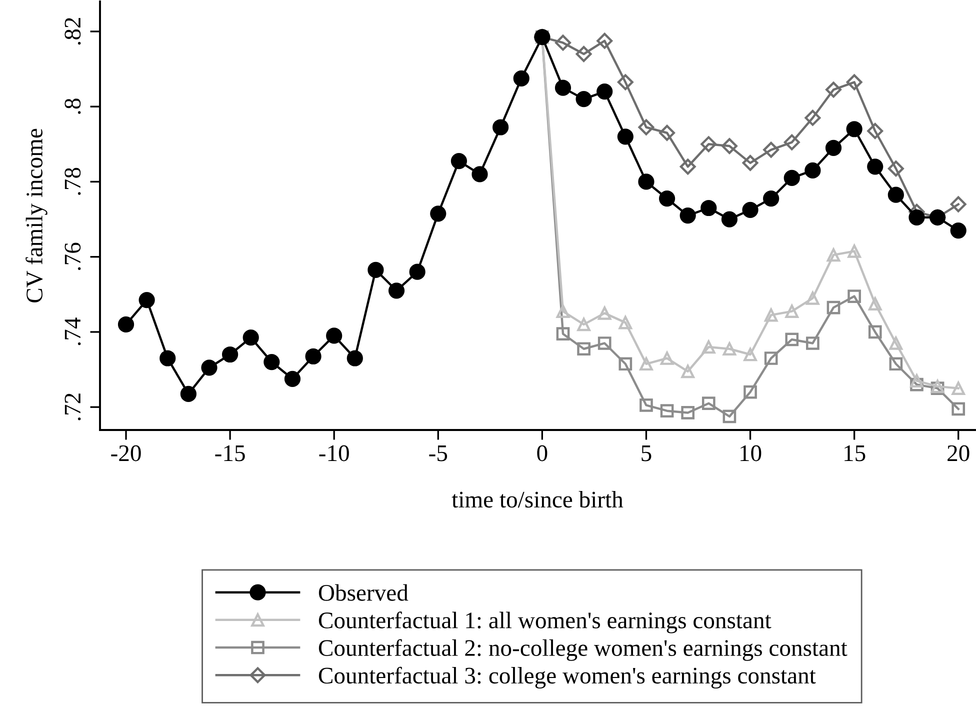 The height and width of the screenshot is (706, 976). What do you see at coordinates (72, 407) in the screenshot?
I see `y-tick-label: .72` at bounding box center [72, 407].